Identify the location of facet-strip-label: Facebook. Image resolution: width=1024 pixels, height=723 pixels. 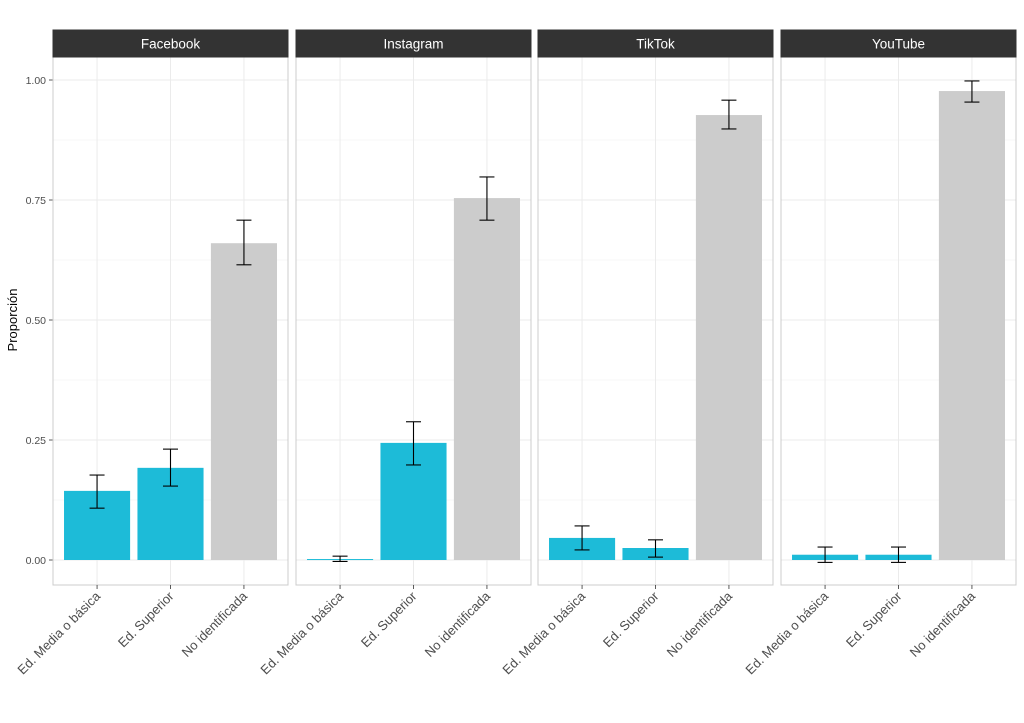
(171, 44).